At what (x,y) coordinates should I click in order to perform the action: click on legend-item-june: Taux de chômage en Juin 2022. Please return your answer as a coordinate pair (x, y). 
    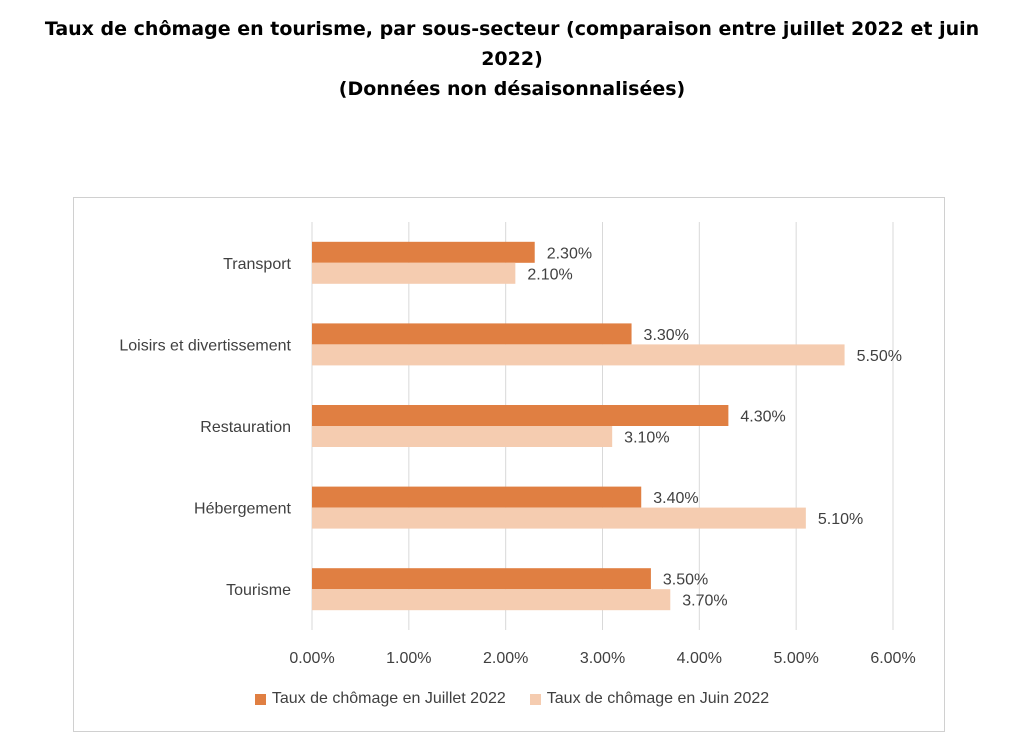
    Looking at the image, I should click on (649, 699).